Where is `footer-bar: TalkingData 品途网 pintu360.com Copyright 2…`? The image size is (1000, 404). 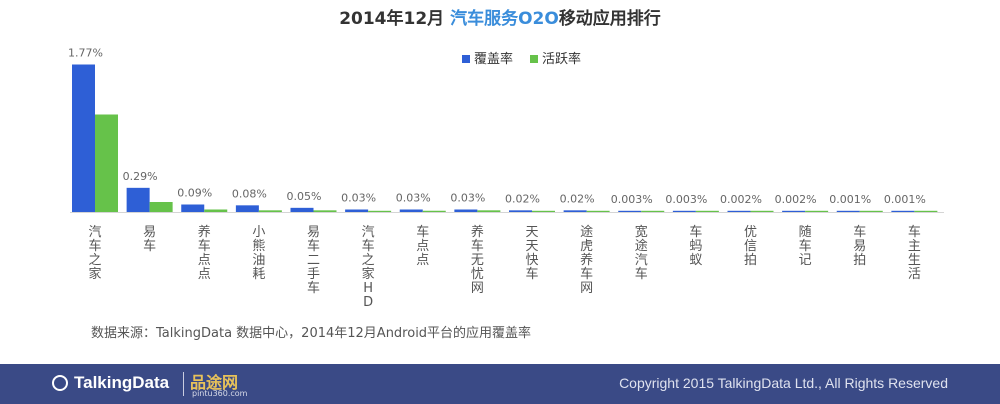
footer-bar: TalkingData 品途网 pintu360.com Copyright 2… is located at coordinates (500, 384).